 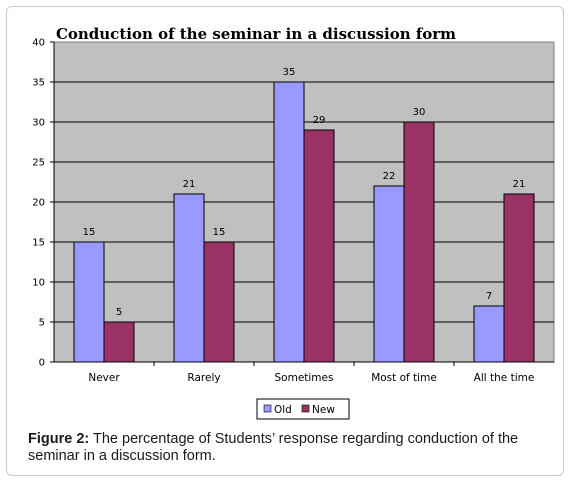 What do you see at coordinates (319, 120) in the screenshot?
I see `data-label-new: 29` at bounding box center [319, 120].